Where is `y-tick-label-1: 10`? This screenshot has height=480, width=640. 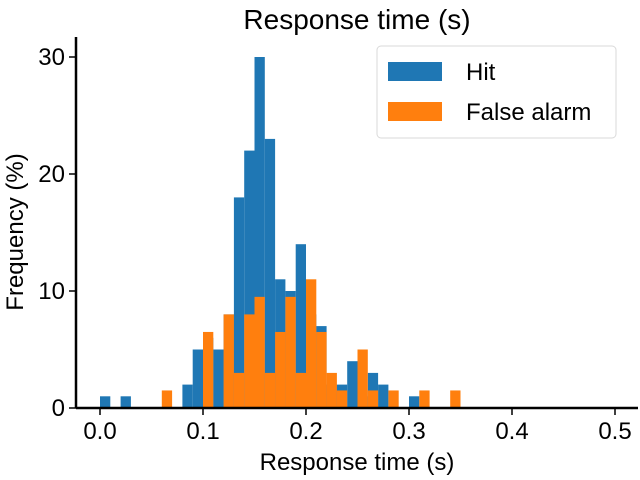 y-tick-label-1: 10 is located at coordinates (51, 291).